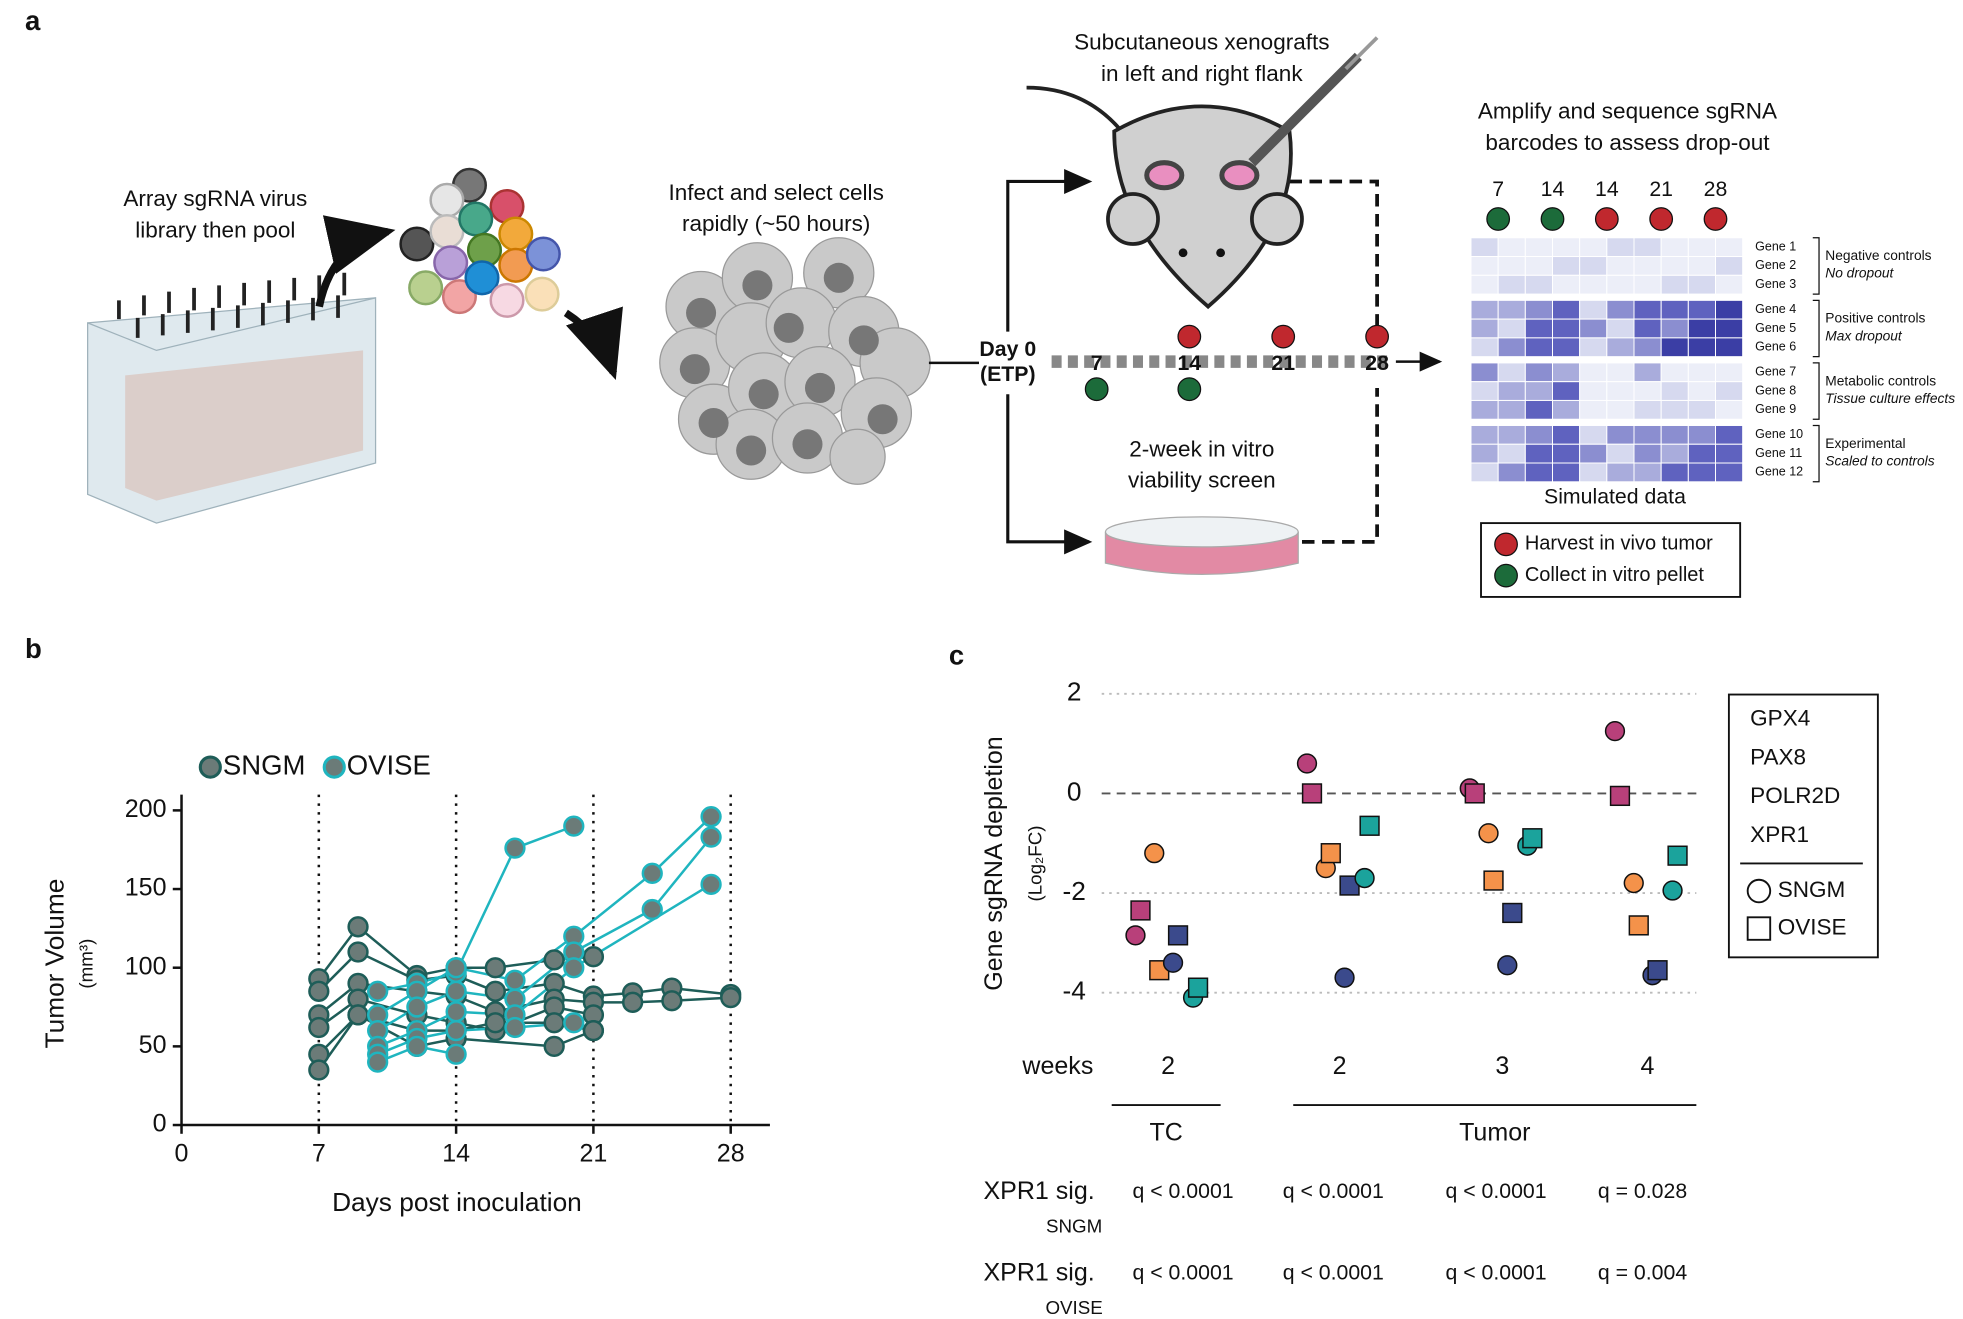 This screenshot has height=1319, width=1963. Describe the element at coordinates (389, 764) in the screenshot. I see `legend-label: OVISE` at that location.